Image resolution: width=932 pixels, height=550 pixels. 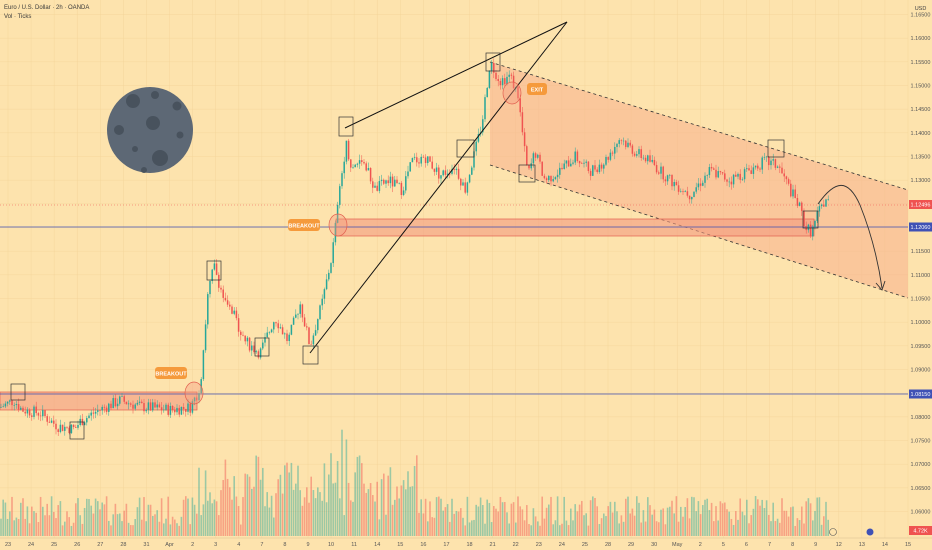 I want to click on channel-lower-line, so click(x=699, y=231).